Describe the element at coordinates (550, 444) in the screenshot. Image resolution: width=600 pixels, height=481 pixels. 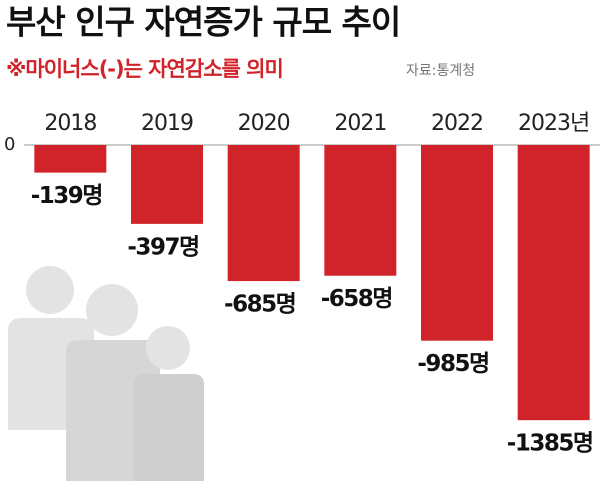
I see `value-label: -1385명` at that location.